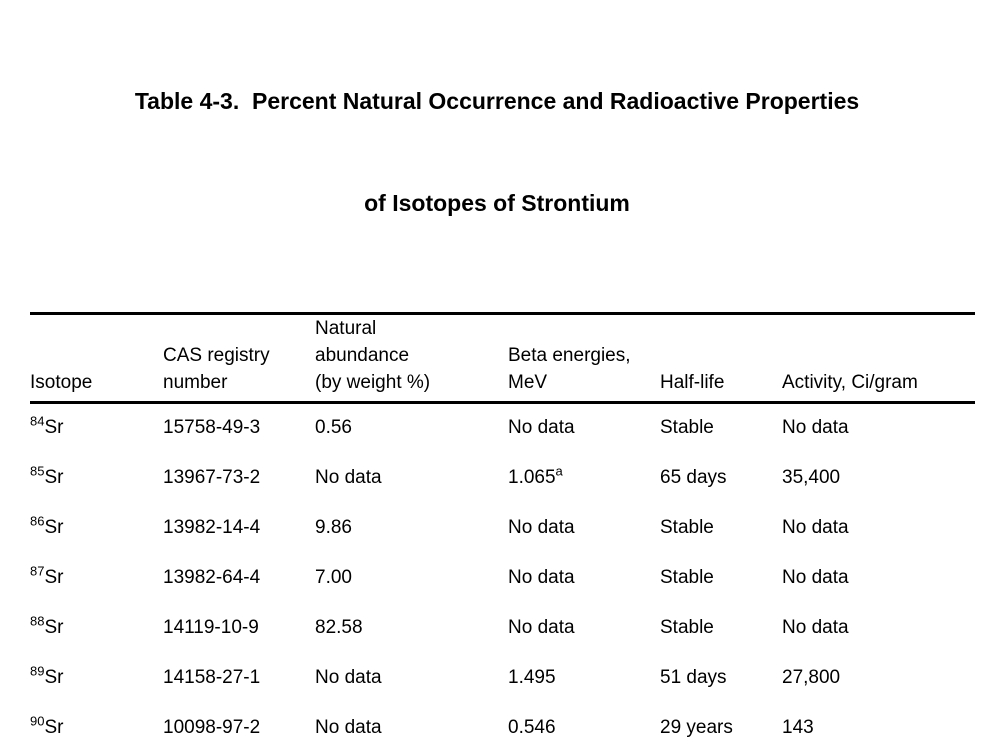  I want to click on abundance-cell: 9.86, so click(333, 527).